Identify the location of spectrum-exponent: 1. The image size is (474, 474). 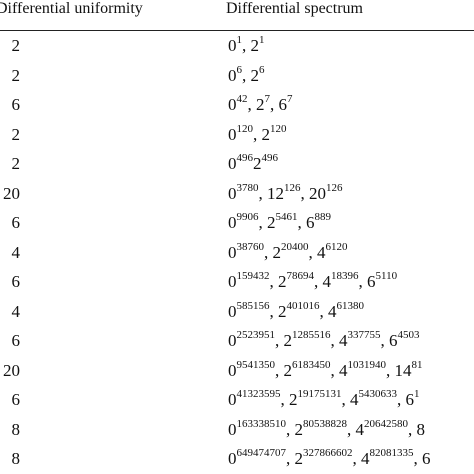
(239, 40).